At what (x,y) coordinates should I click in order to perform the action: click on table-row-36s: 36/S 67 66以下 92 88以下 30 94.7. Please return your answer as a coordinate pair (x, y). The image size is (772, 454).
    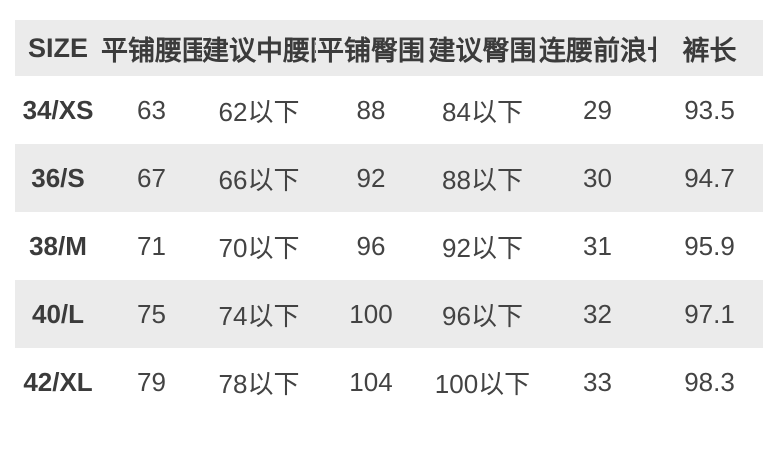
    Looking at the image, I should click on (389, 178).